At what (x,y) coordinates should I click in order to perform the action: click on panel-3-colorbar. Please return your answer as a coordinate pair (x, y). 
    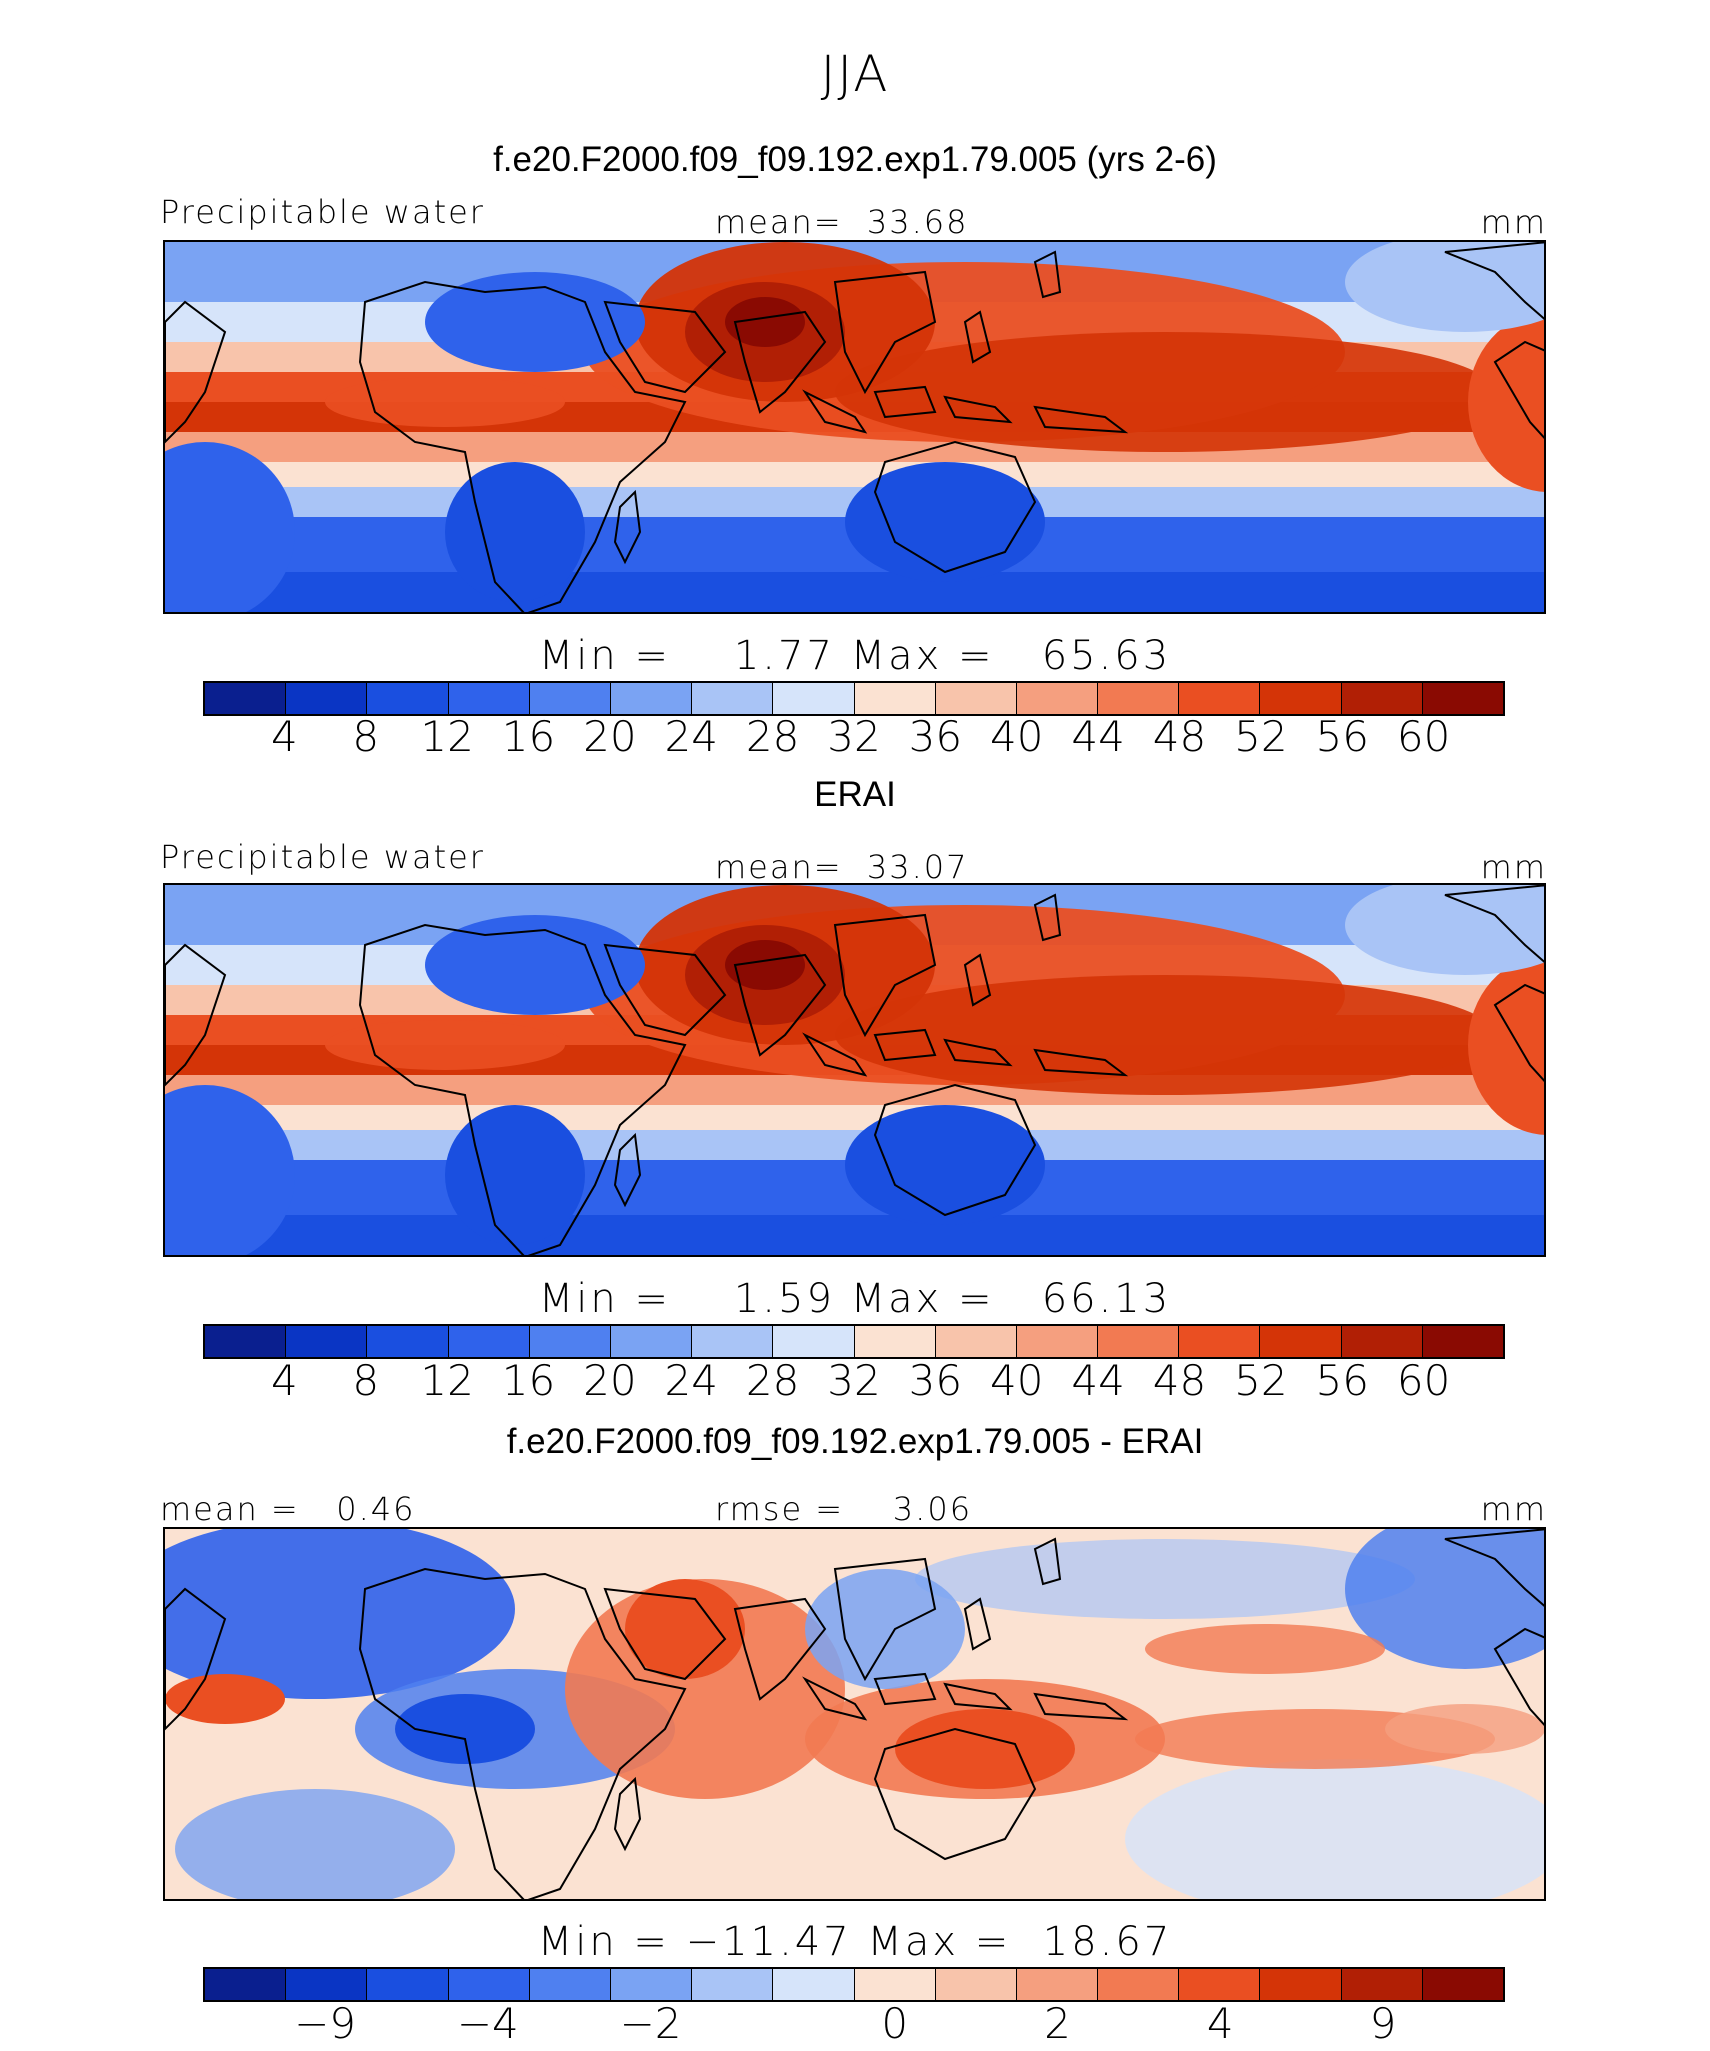
    Looking at the image, I should click on (854, 1984).